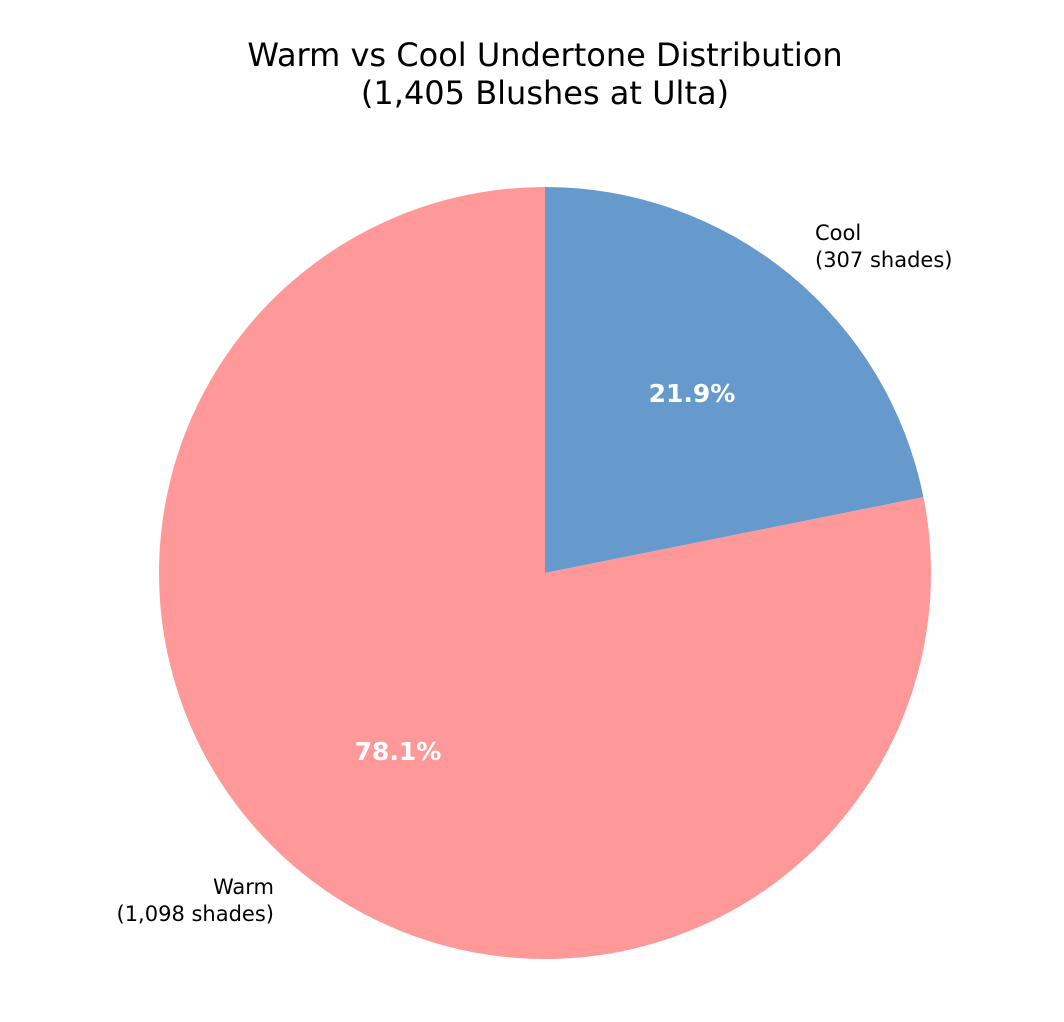 Image resolution: width=1064 pixels, height=1022 pixels. What do you see at coordinates (545, 93) in the screenshot?
I see `chart-title-line-2: (1,405 Blushes at Ulta)` at bounding box center [545, 93].